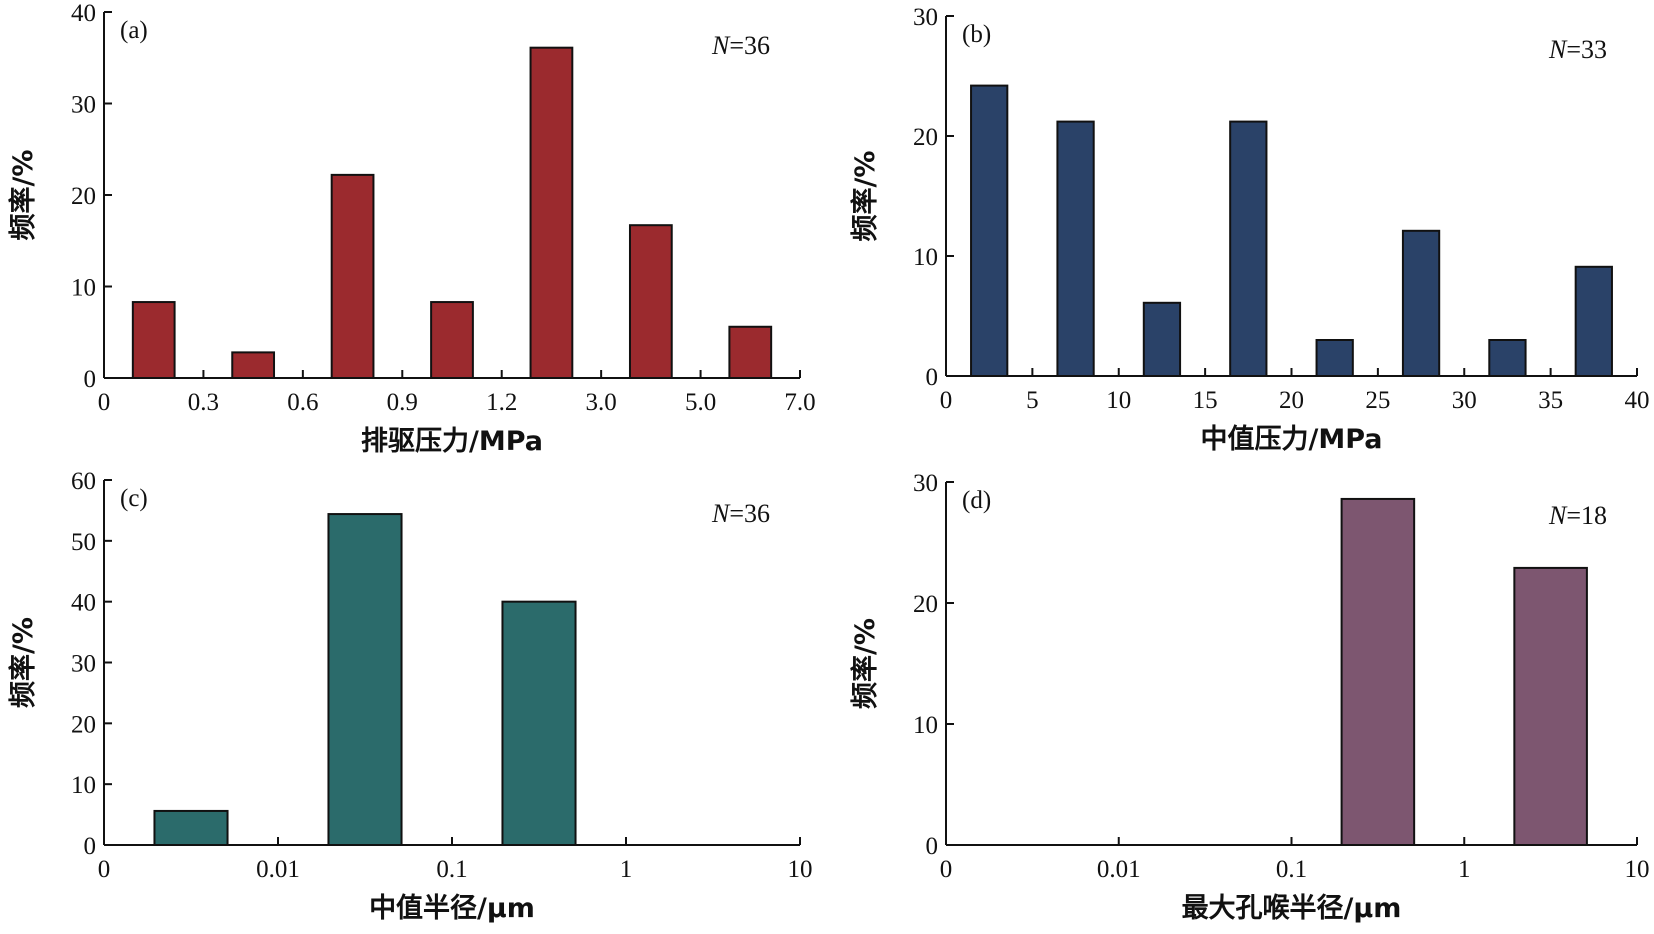 This screenshot has height=934, width=1654. Describe the element at coordinates (1464, 400) in the screenshot. I see `x-tick-label: 30` at that location.